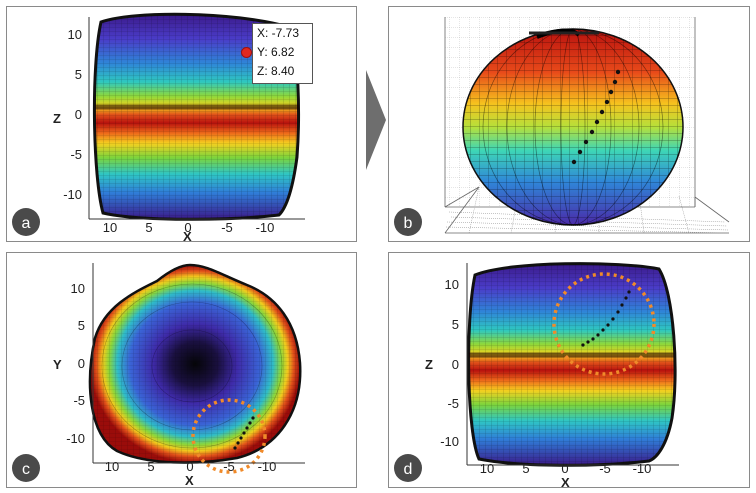 The image size is (756, 493). I want to click on panel-a-ellipsoid, so click(196, 116).